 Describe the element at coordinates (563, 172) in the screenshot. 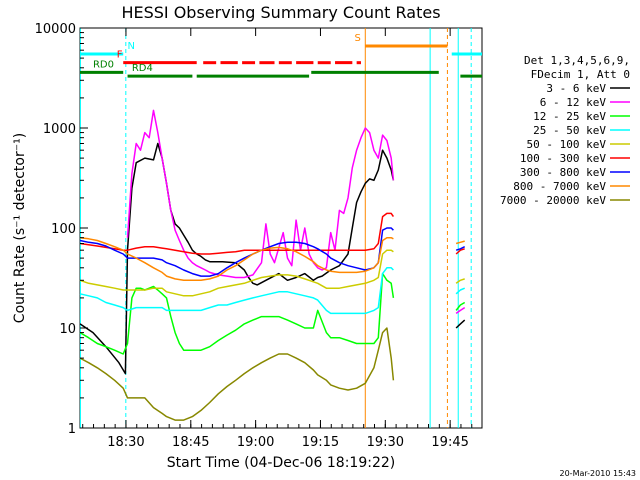

I see `legend-label-6: 300 - 800 keV` at that location.